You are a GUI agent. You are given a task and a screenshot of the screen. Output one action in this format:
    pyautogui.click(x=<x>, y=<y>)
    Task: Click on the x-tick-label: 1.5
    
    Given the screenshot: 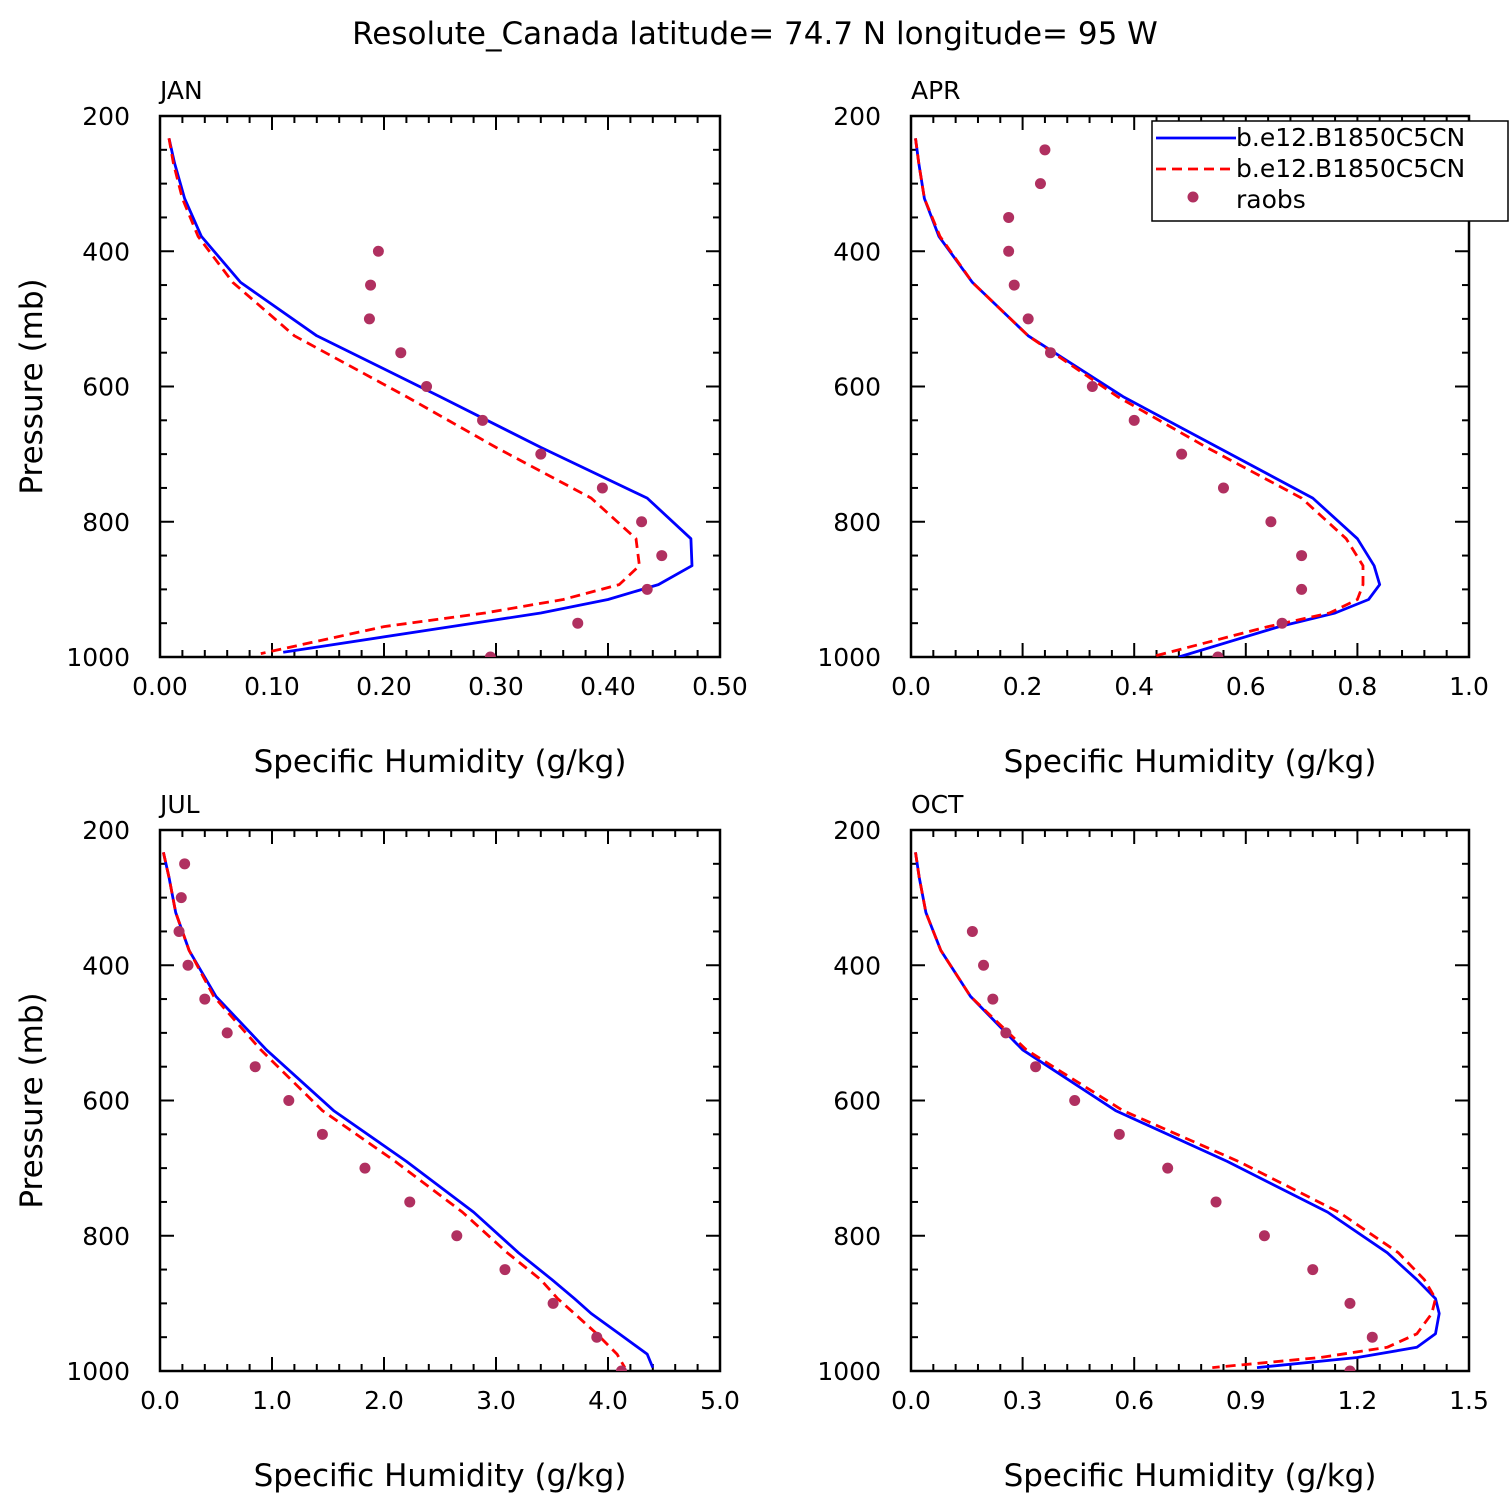 What is the action you would take?
    pyautogui.click(x=1469, y=1400)
    